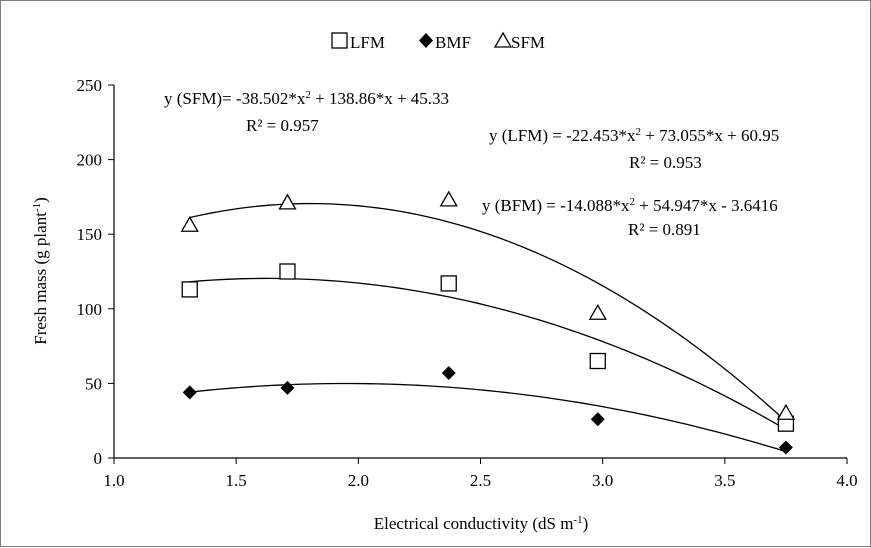  Describe the element at coordinates (282, 125) in the screenshot. I see `r2-sfm: R² = 0.957` at that location.